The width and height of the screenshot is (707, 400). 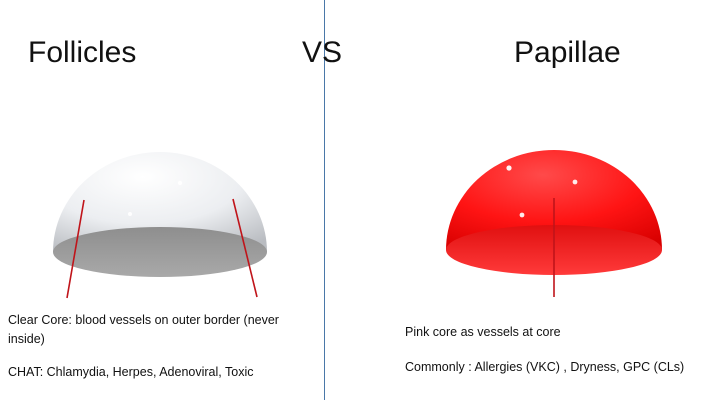 What do you see at coordinates (160, 214) in the screenshot?
I see `follicle-dome` at bounding box center [160, 214].